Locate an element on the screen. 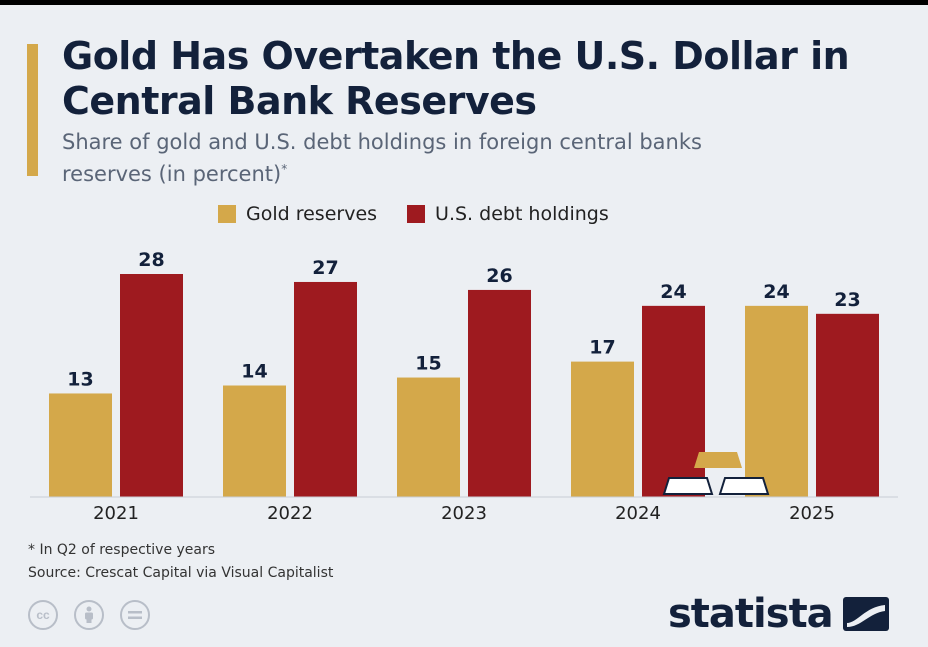 The image size is (928, 647). legend-label-debt: U.S. debt holdings is located at coordinates (522, 214).